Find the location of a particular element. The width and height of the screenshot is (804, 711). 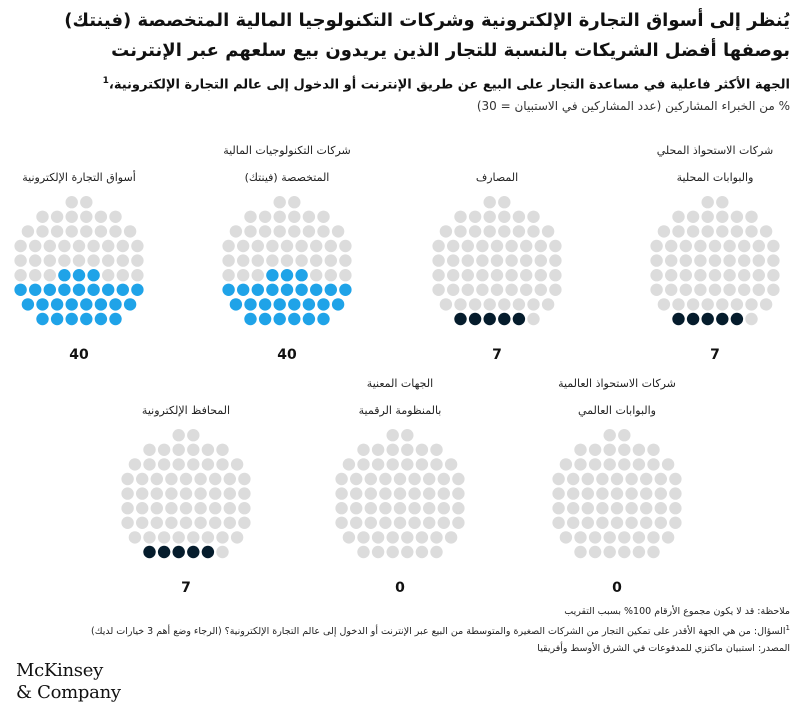

value-label: 40 is located at coordinates (79, 355).